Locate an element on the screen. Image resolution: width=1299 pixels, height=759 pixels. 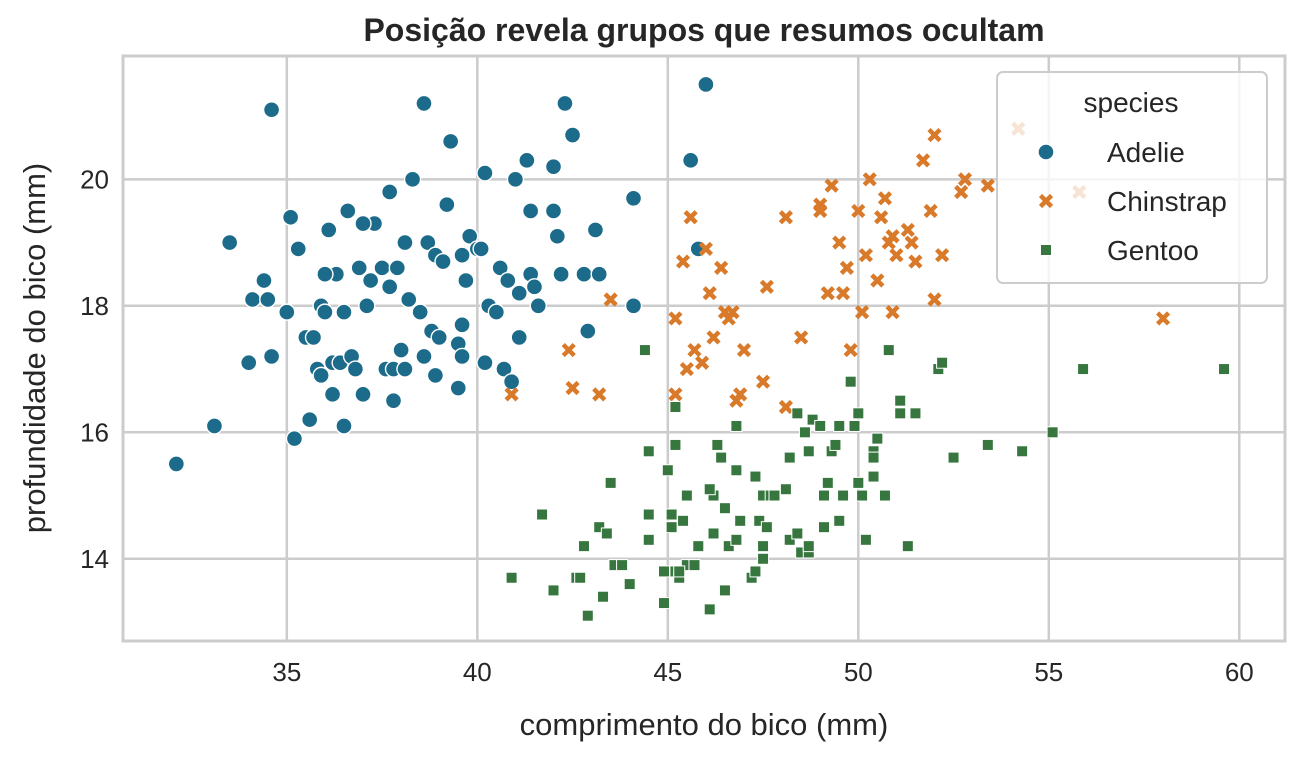
y-tick-label: 16 is located at coordinates (94, 432).